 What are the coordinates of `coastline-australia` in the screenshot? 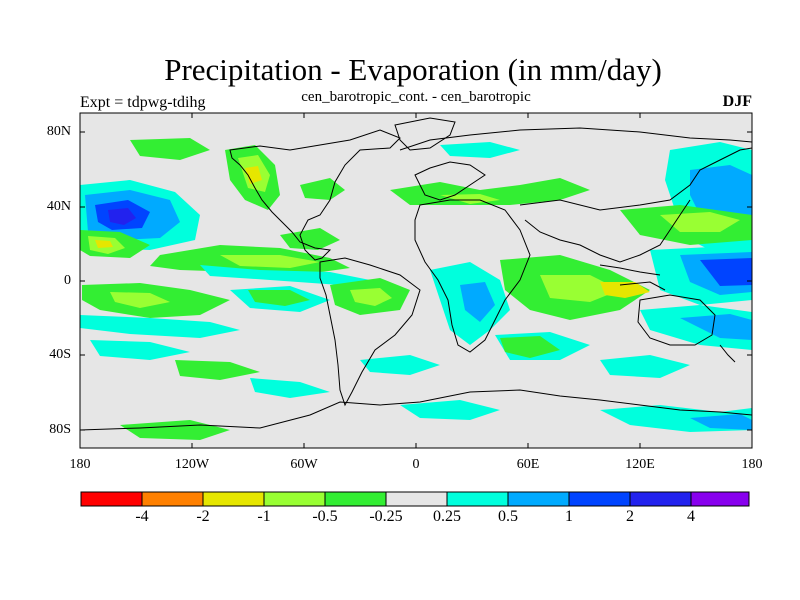 It's located at (676, 320).